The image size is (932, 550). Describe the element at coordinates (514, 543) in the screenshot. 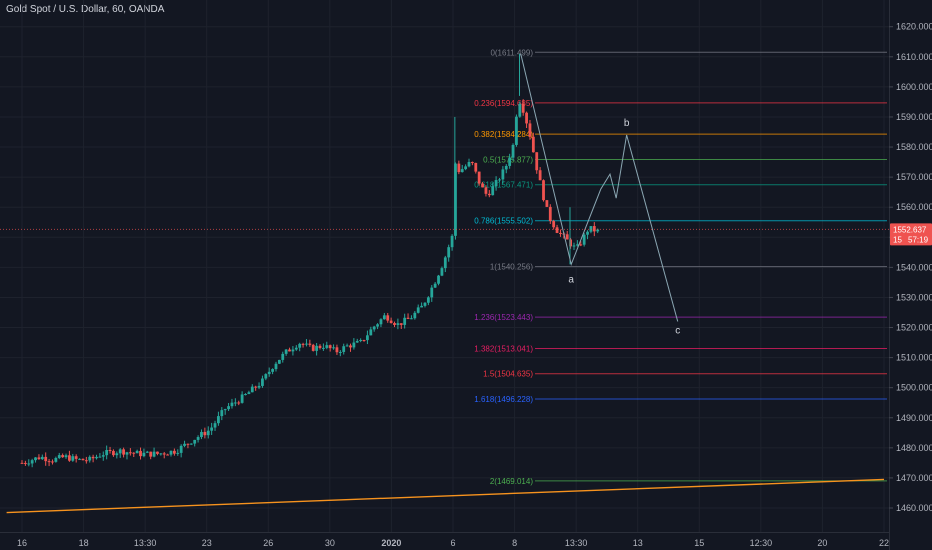

I see `time-tick-label: 8` at that location.